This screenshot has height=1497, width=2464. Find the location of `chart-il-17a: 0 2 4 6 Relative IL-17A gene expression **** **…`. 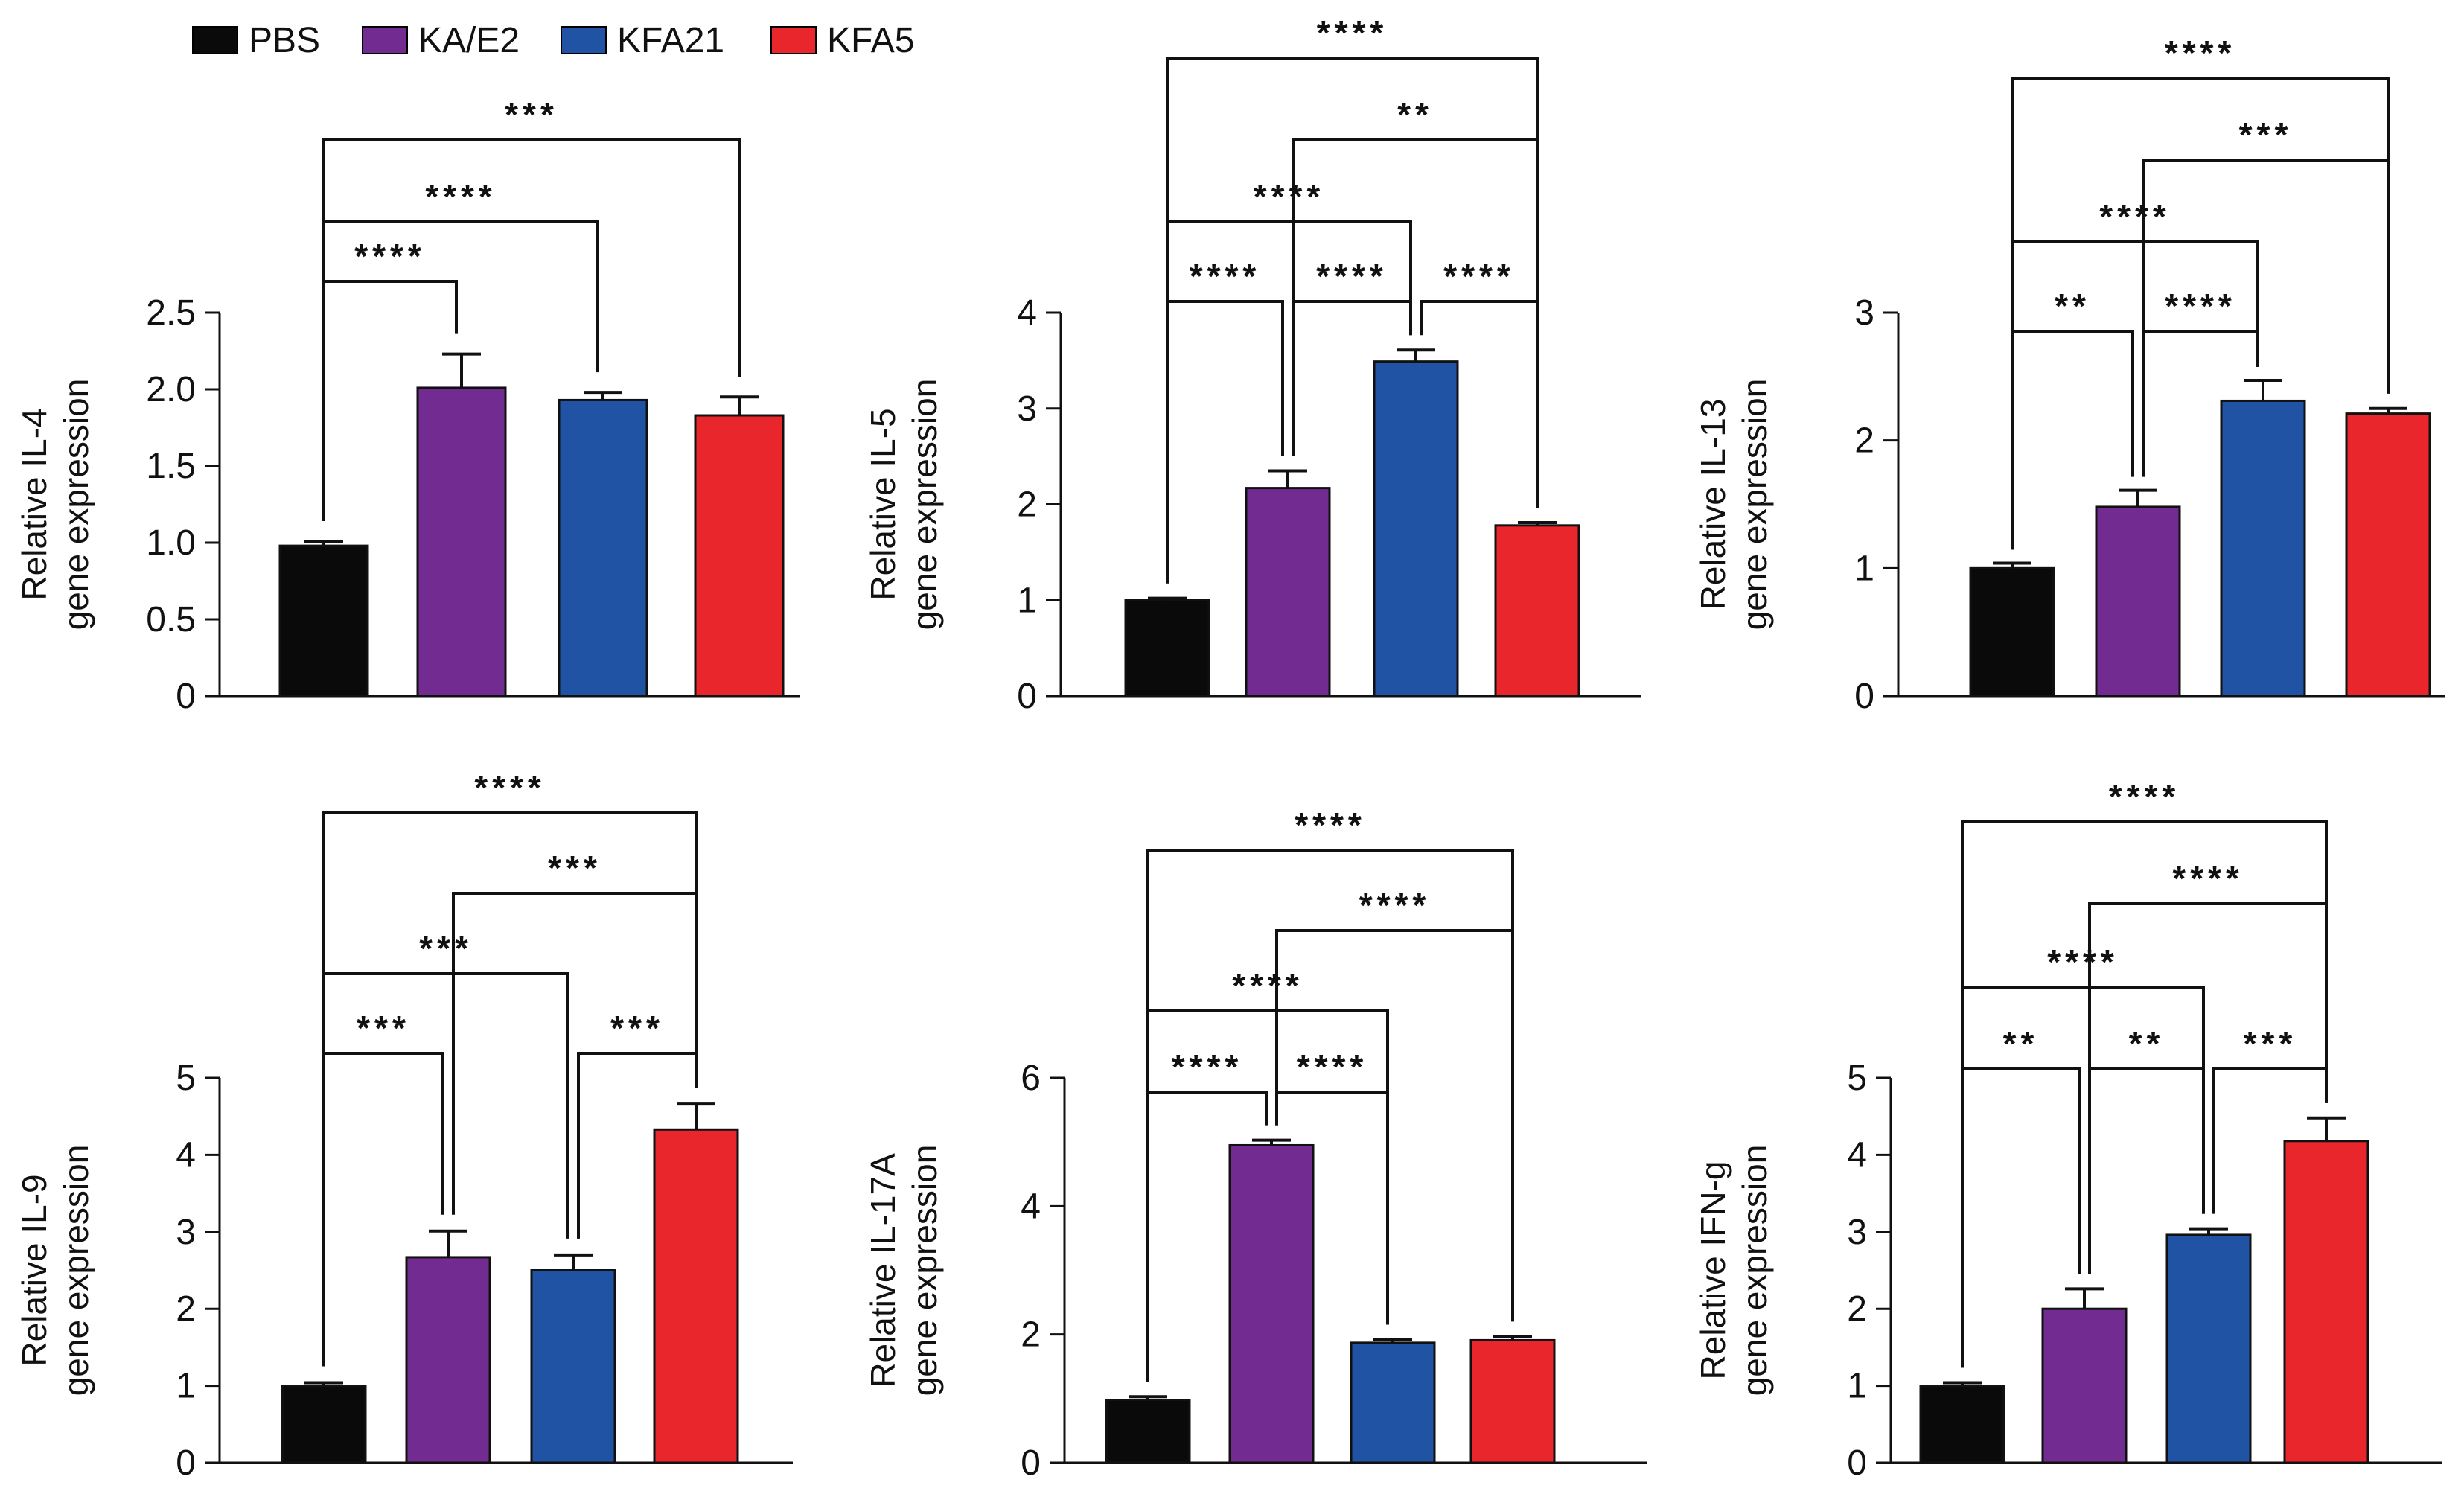

chart-il-17a: 0 2 4 6 Relative IL-17A gene expression **** **… is located at coordinates (1255, 1144).